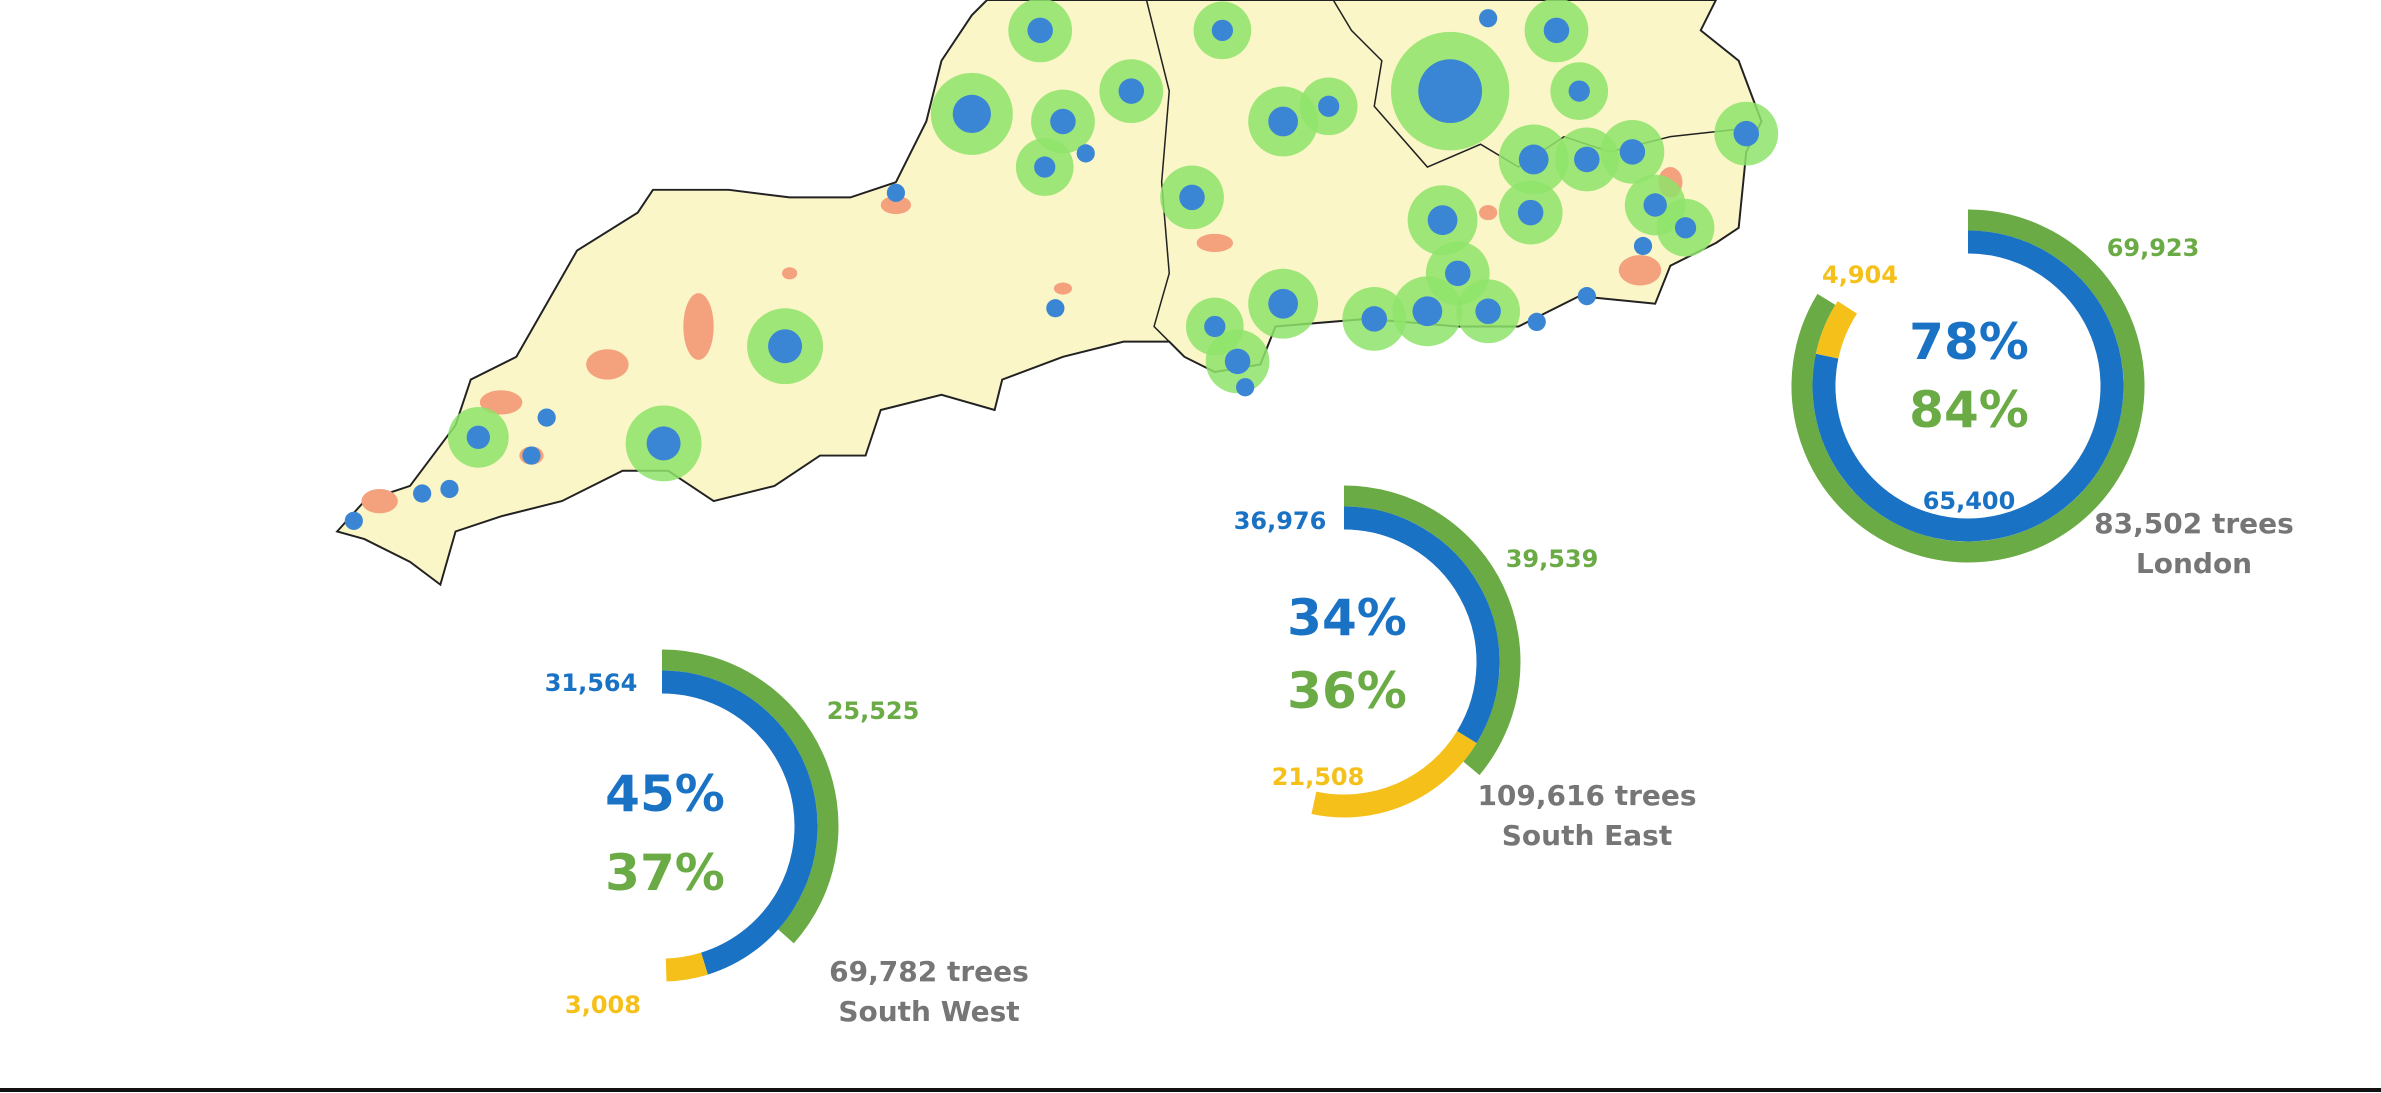 The height and width of the screenshot is (1093, 2381). Describe the element at coordinates (1318, 777) in the screenshot. I see `south-east-yellow-value: 21,508` at that location.